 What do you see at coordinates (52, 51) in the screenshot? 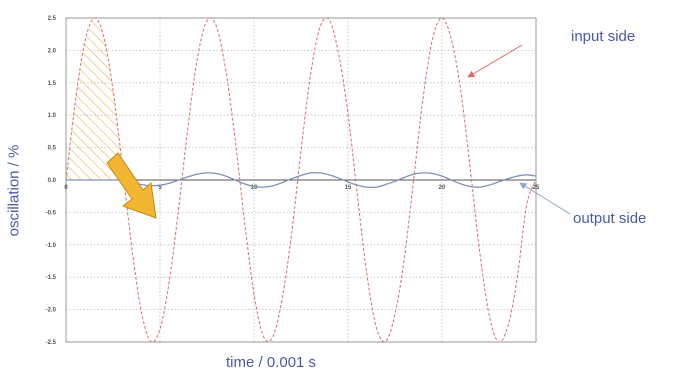
I see `y-tick-label: 2.0` at bounding box center [52, 51].